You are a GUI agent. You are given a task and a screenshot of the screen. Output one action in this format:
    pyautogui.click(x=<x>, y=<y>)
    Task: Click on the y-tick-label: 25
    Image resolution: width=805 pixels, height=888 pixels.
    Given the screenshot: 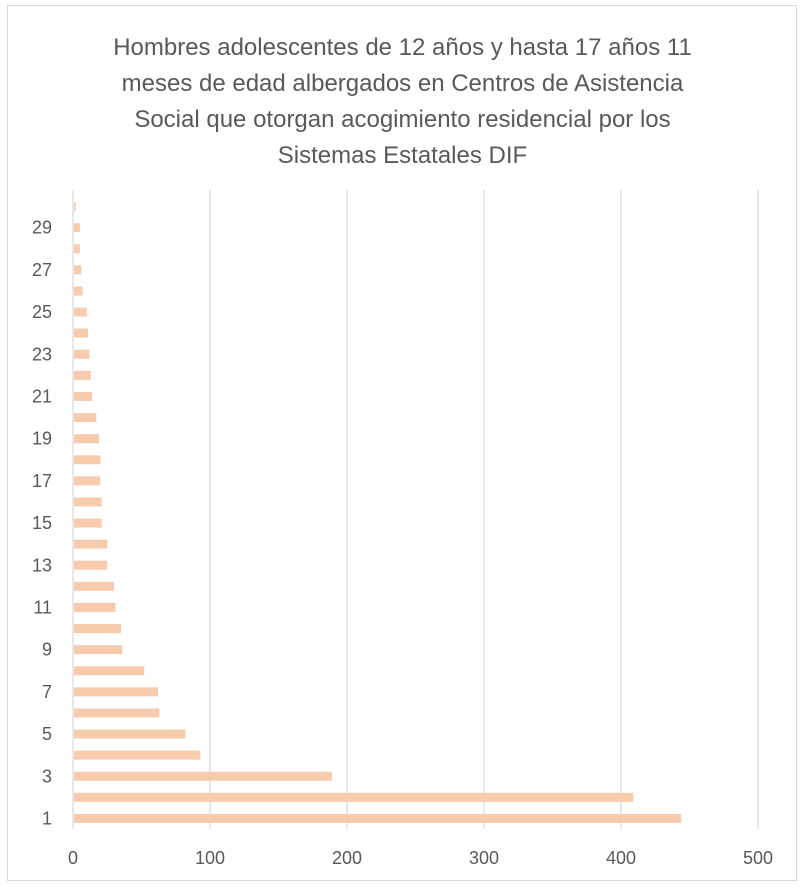 What is the action you would take?
    pyautogui.click(x=42, y=312)
    